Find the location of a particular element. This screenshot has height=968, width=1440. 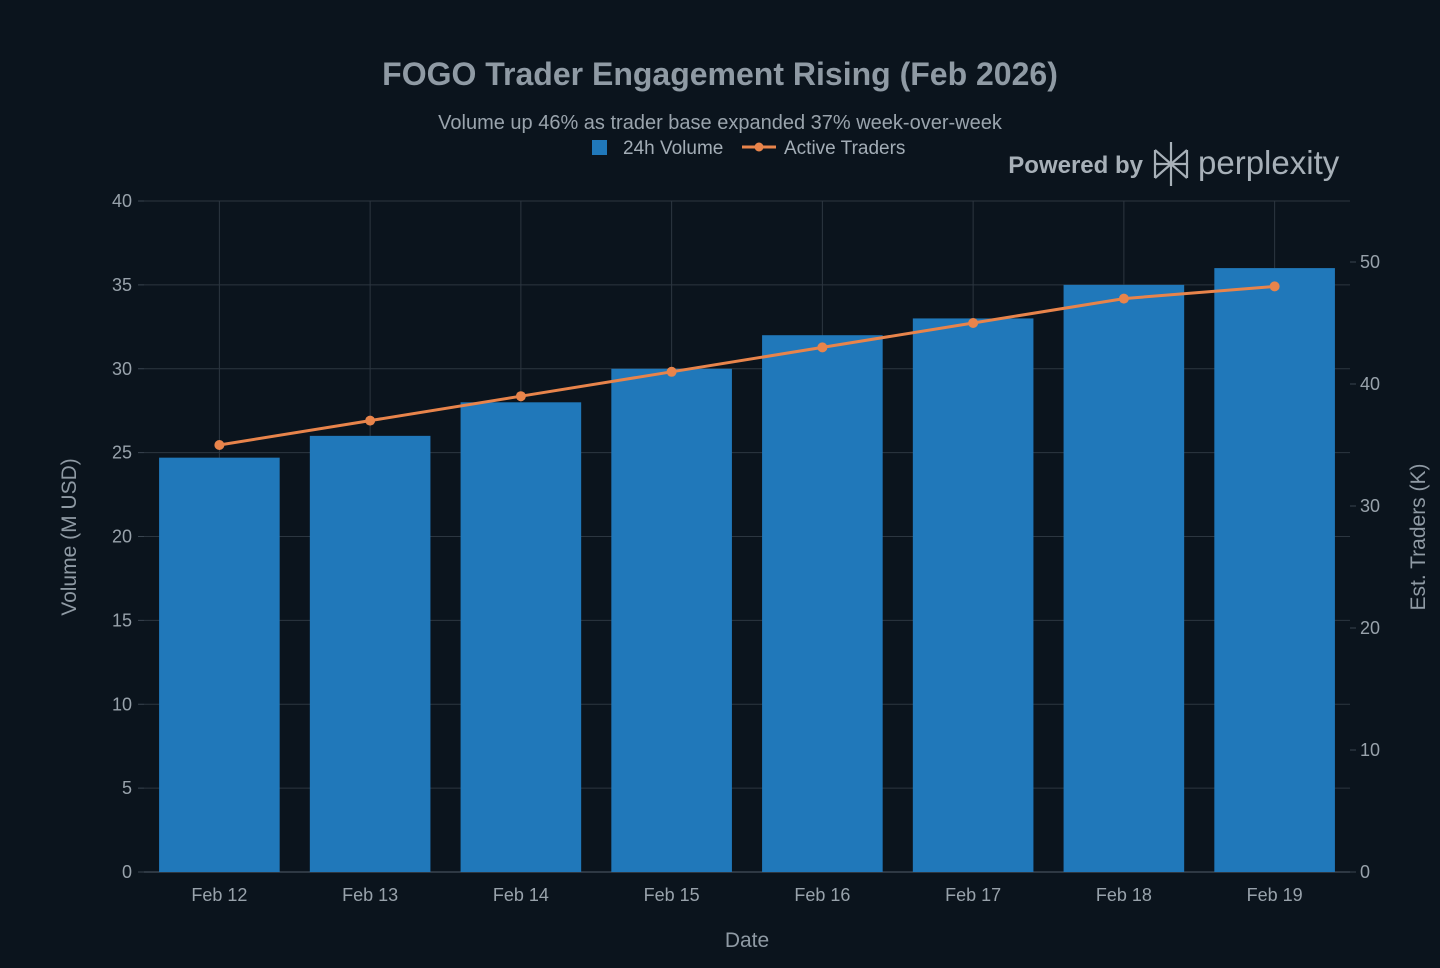

y2-tick-label: 50 is located at coordinates (1370, 262).